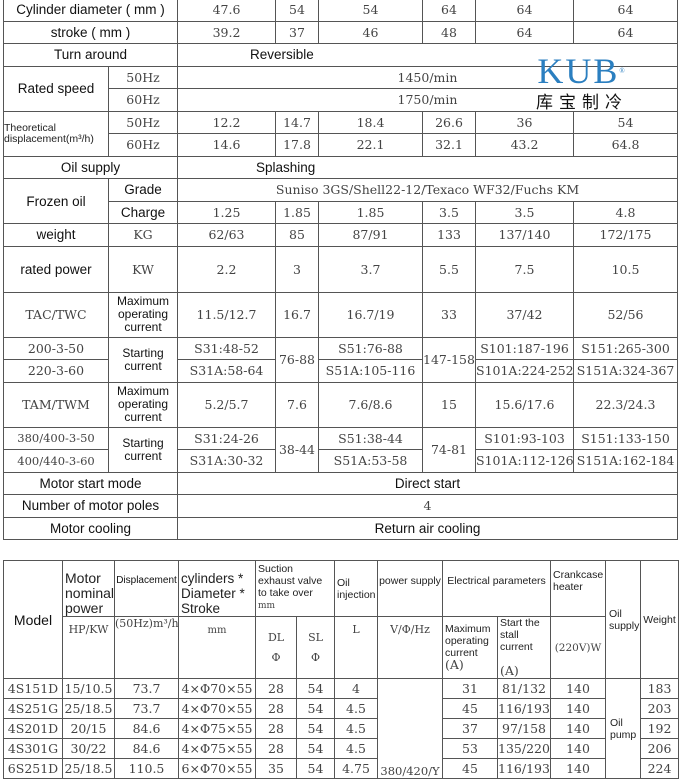  Describe the element at coordinates (146, 768) in the screenshot. I see `cell: 110.5` at that location.